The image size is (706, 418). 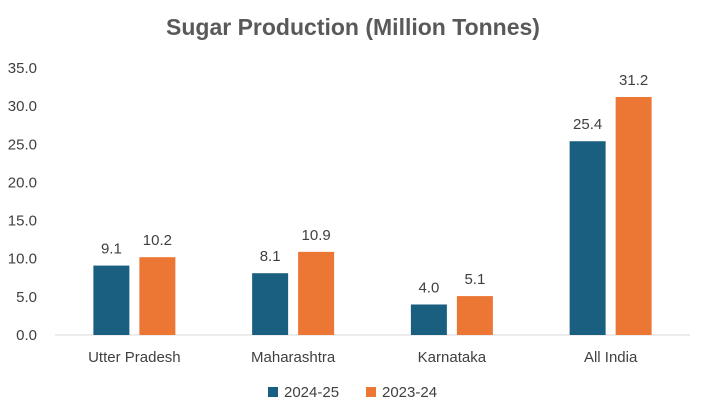 I want to click on y-tick-label: 35.0, so click(x=22, y=68).